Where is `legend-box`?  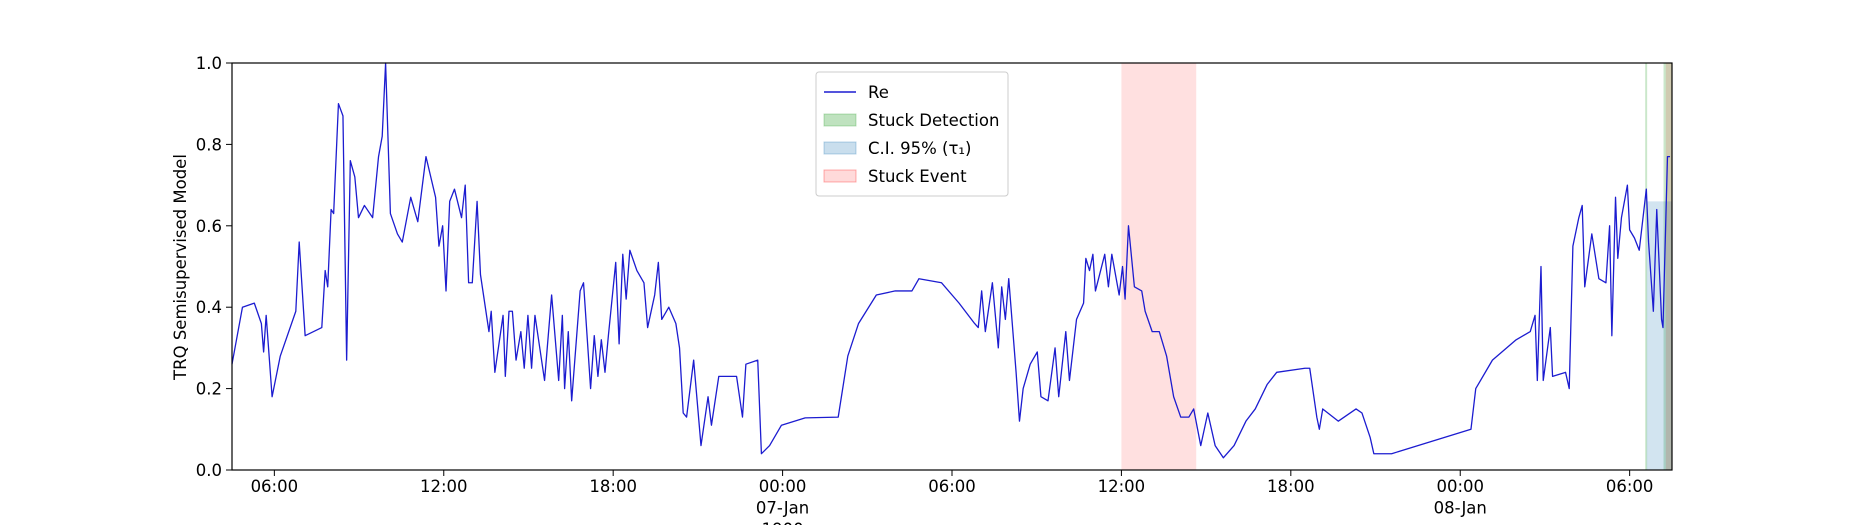
legend-box is located at coordinates (912, 134).